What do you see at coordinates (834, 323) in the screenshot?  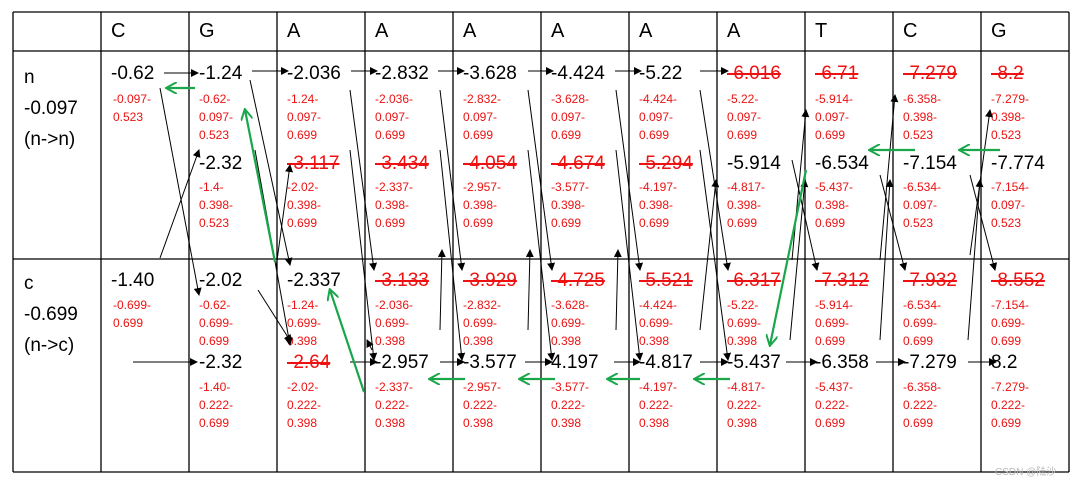 I see `cell-note: -5.914- 0.699- 0.699` at bounding box center [834, 323].